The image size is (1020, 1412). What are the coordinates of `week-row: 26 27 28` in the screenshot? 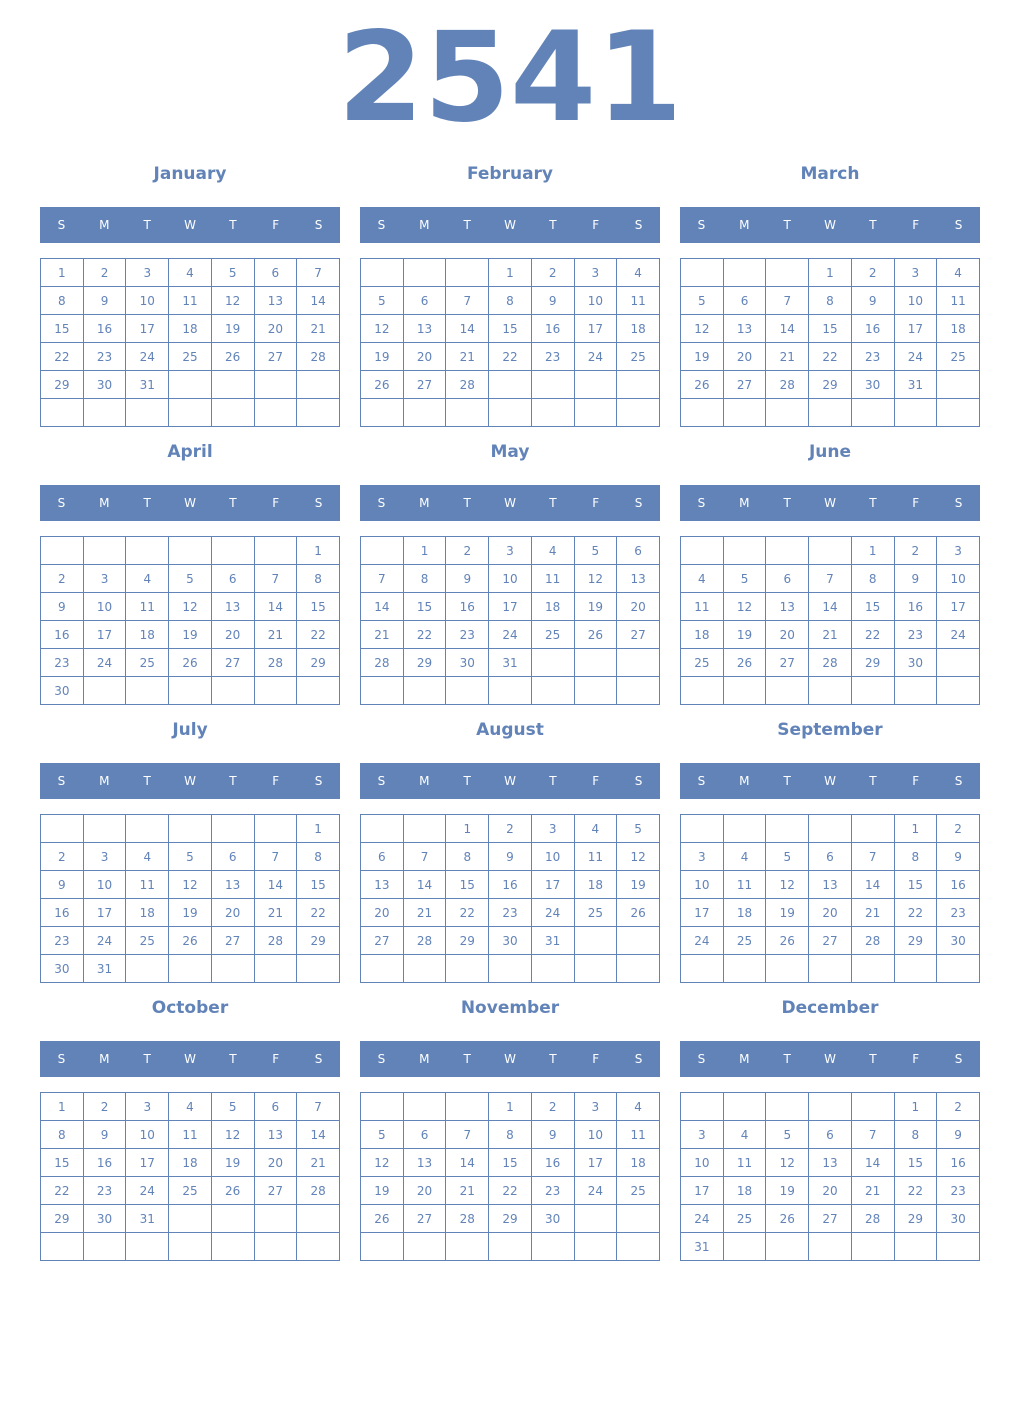 It's located at (510, 384).